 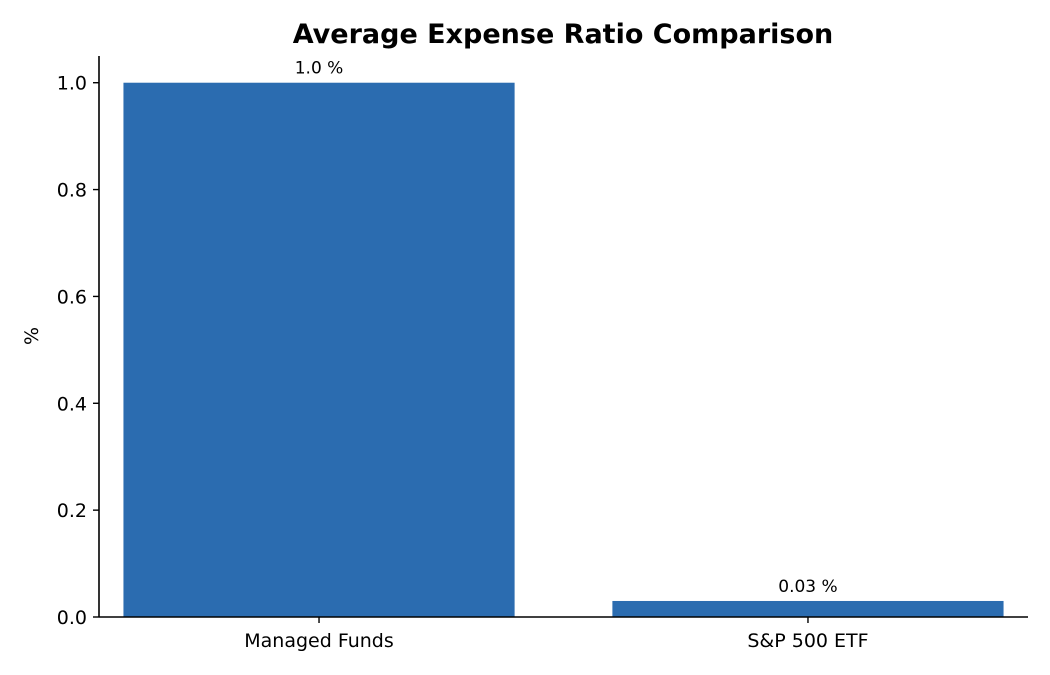 I want to click on y-tick-label: 0.2, so click(x=72, y=511).